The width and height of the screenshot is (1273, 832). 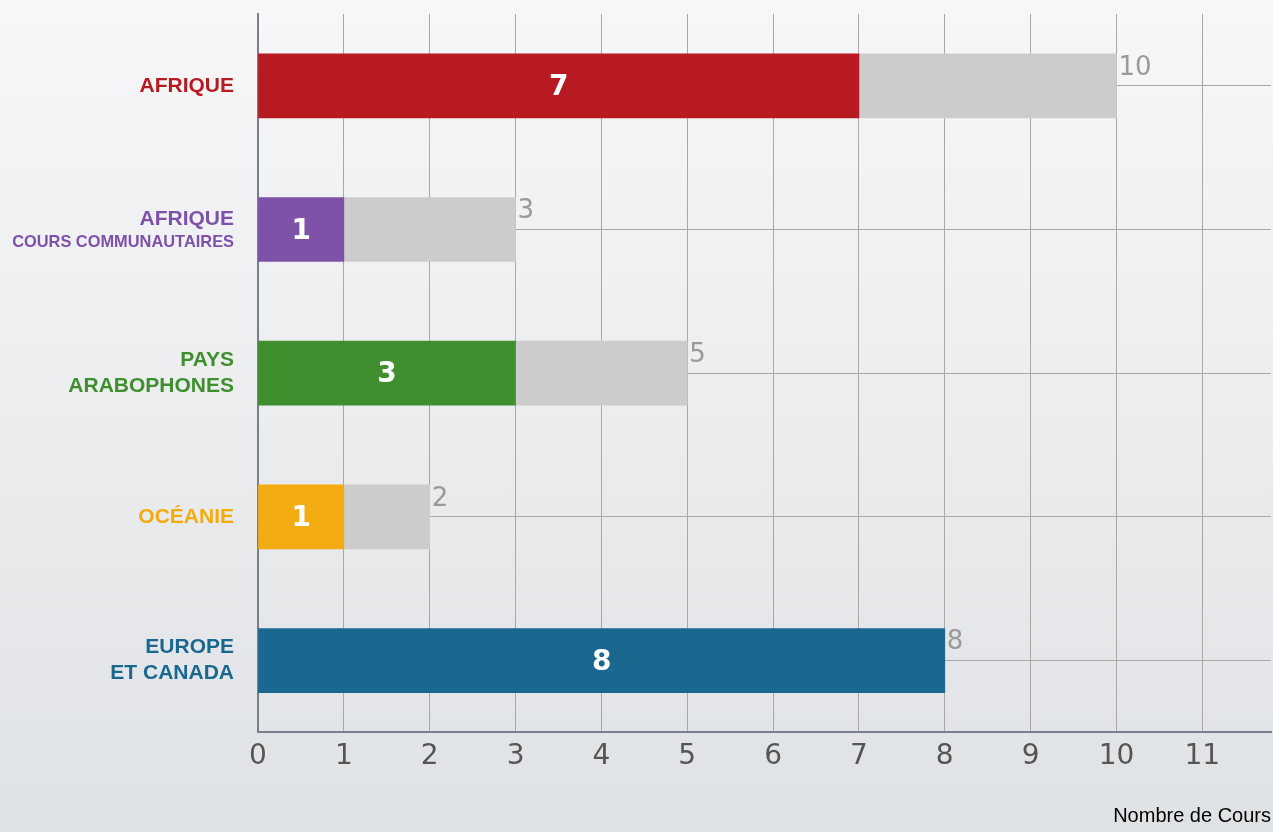 I want to click on x-tick-label: 6, so click(x=773, y=755).